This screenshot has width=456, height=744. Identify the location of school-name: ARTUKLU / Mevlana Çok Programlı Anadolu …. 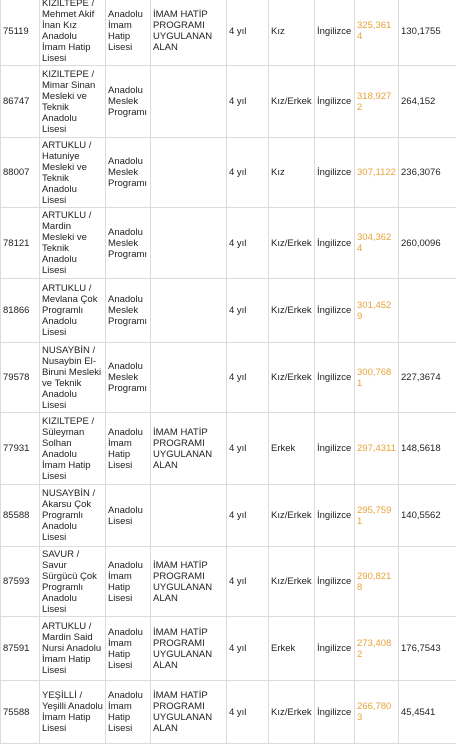
(73, 311).